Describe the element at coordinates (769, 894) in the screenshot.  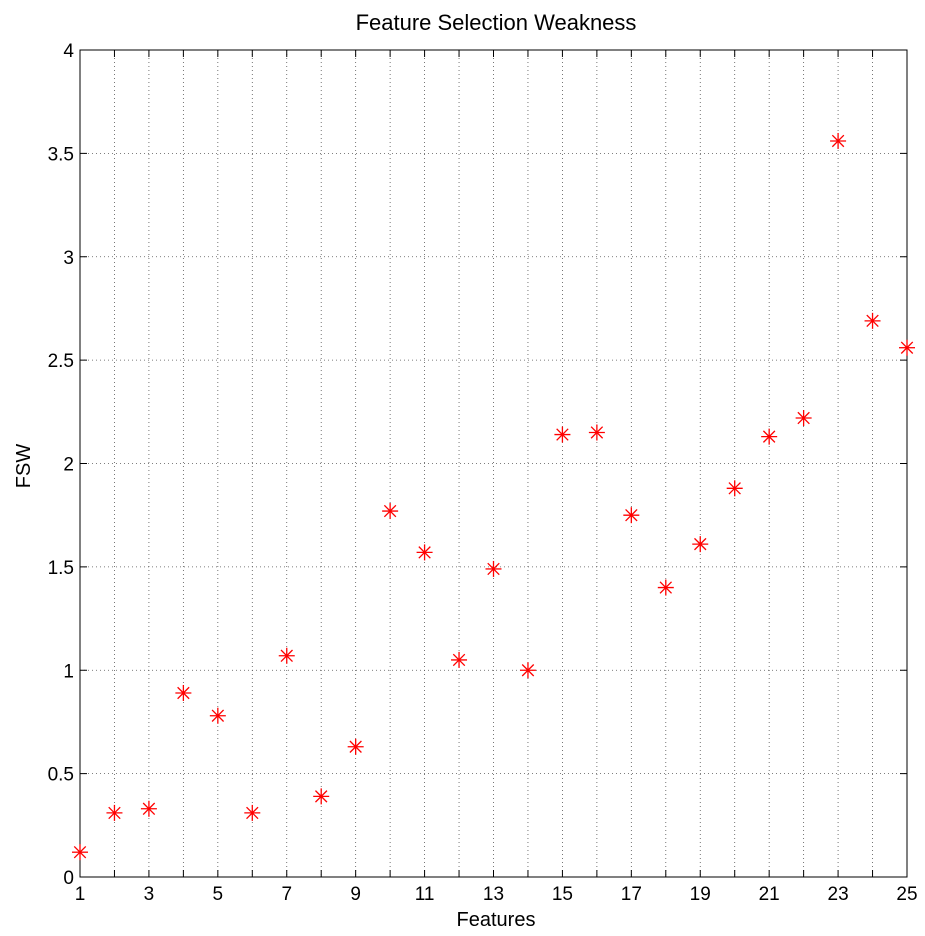
I see `x-tick-label: 21` at that location.